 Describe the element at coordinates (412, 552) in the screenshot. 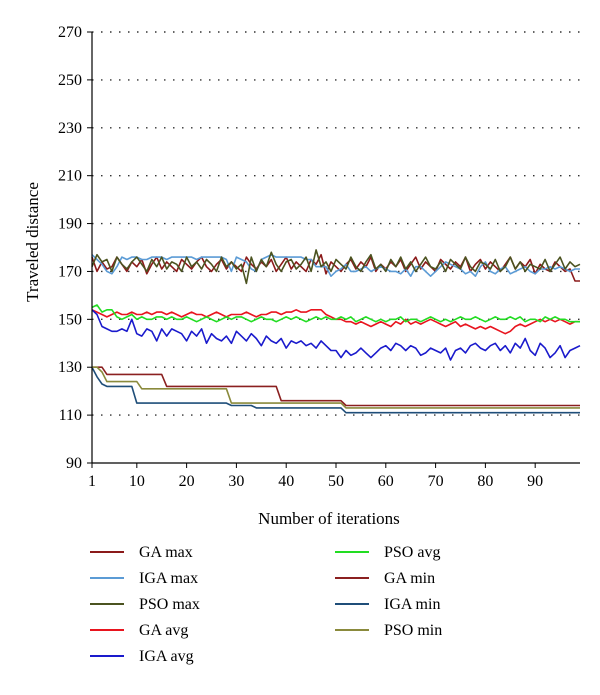

I see `legend-label: PSO avg` at that location.